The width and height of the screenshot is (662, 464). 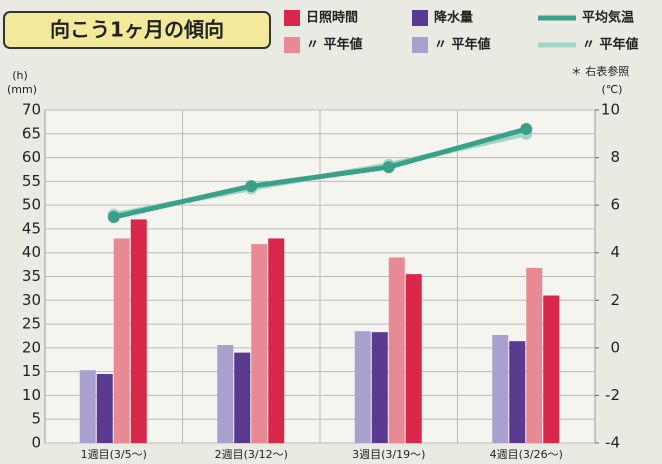 I want to click on x-tick-label: 4週目(3/26〜), so click(x=526, y=454).